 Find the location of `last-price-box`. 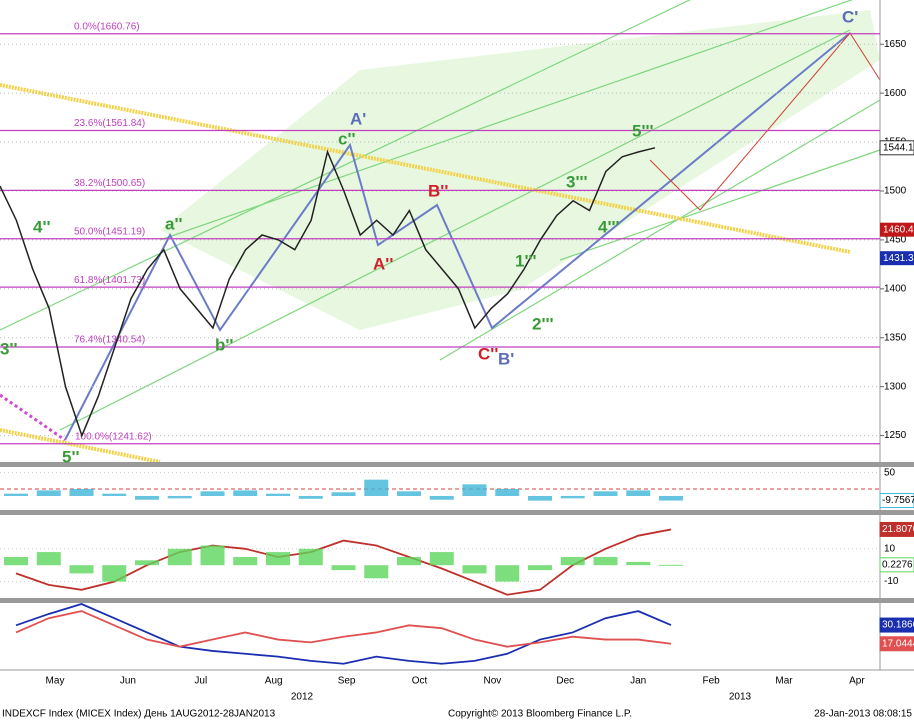

last-price-box is located at coordinates (896, 148).